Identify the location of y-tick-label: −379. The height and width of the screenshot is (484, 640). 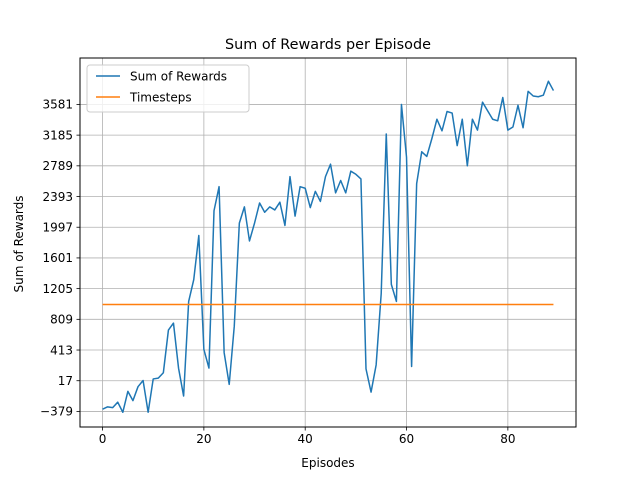
(56, 412).